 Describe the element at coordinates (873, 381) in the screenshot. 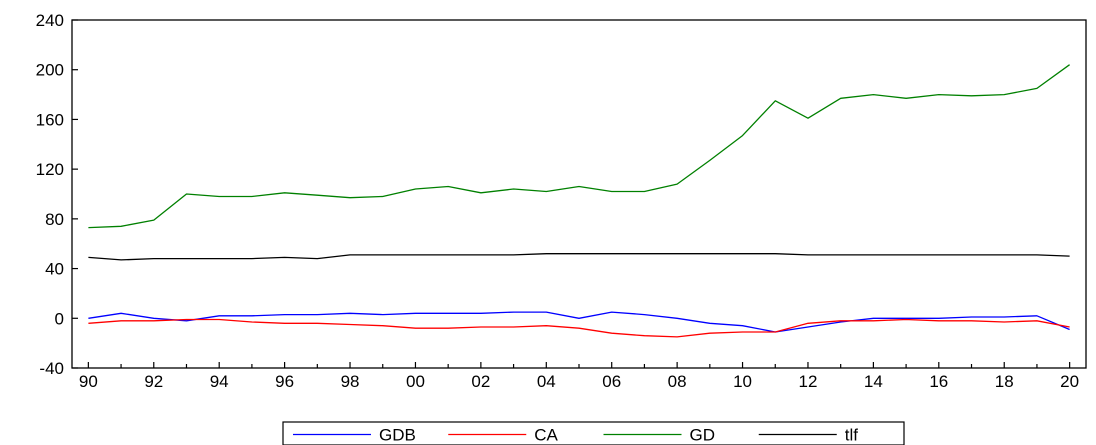

I see `x-tick-label: 14` at that location.